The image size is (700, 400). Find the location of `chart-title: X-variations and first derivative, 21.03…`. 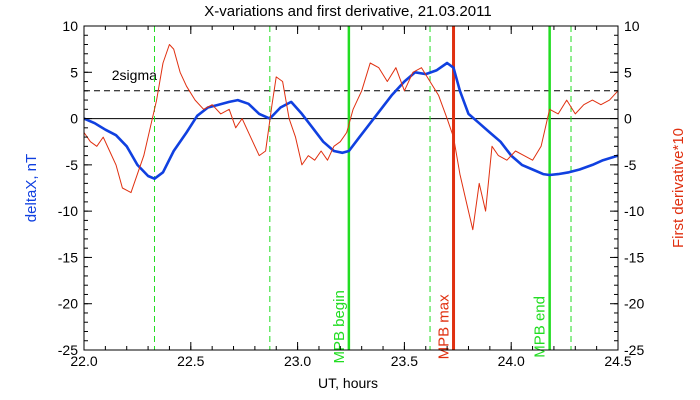

chart-title: X-variations and first derivative, 21.03… is located at coordinates (347, 11).